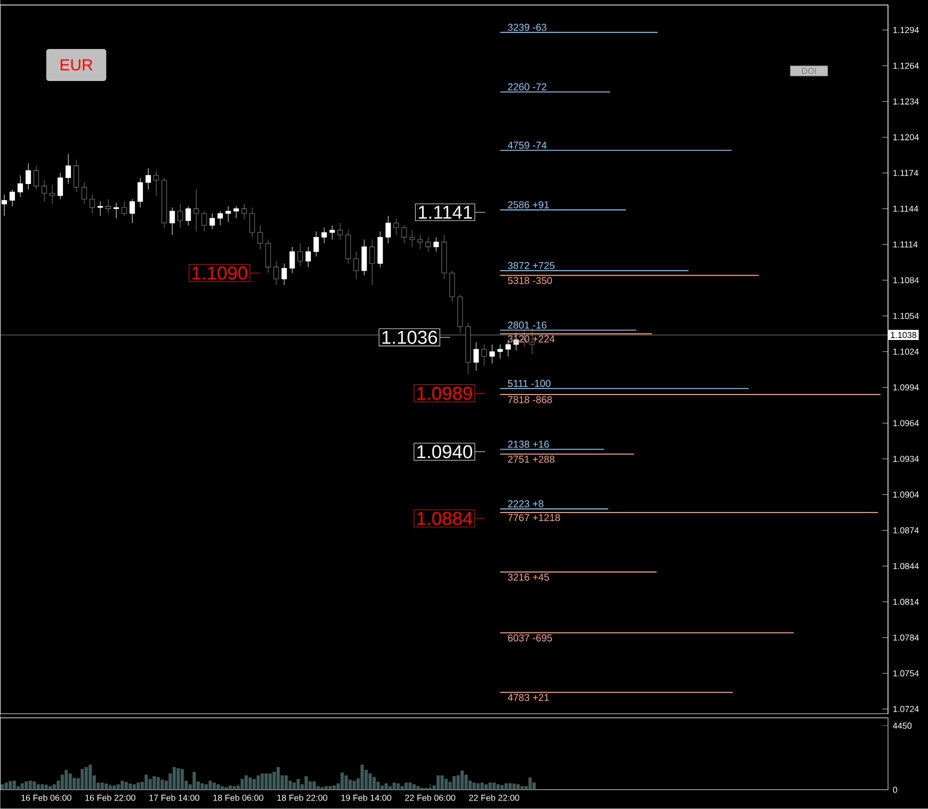 This screenshot has width=928, height=809. What do you see at coordinates (527, 27) in the screenshot?
I see `data-label: 3239 -63` at bounding box center [527, 27].